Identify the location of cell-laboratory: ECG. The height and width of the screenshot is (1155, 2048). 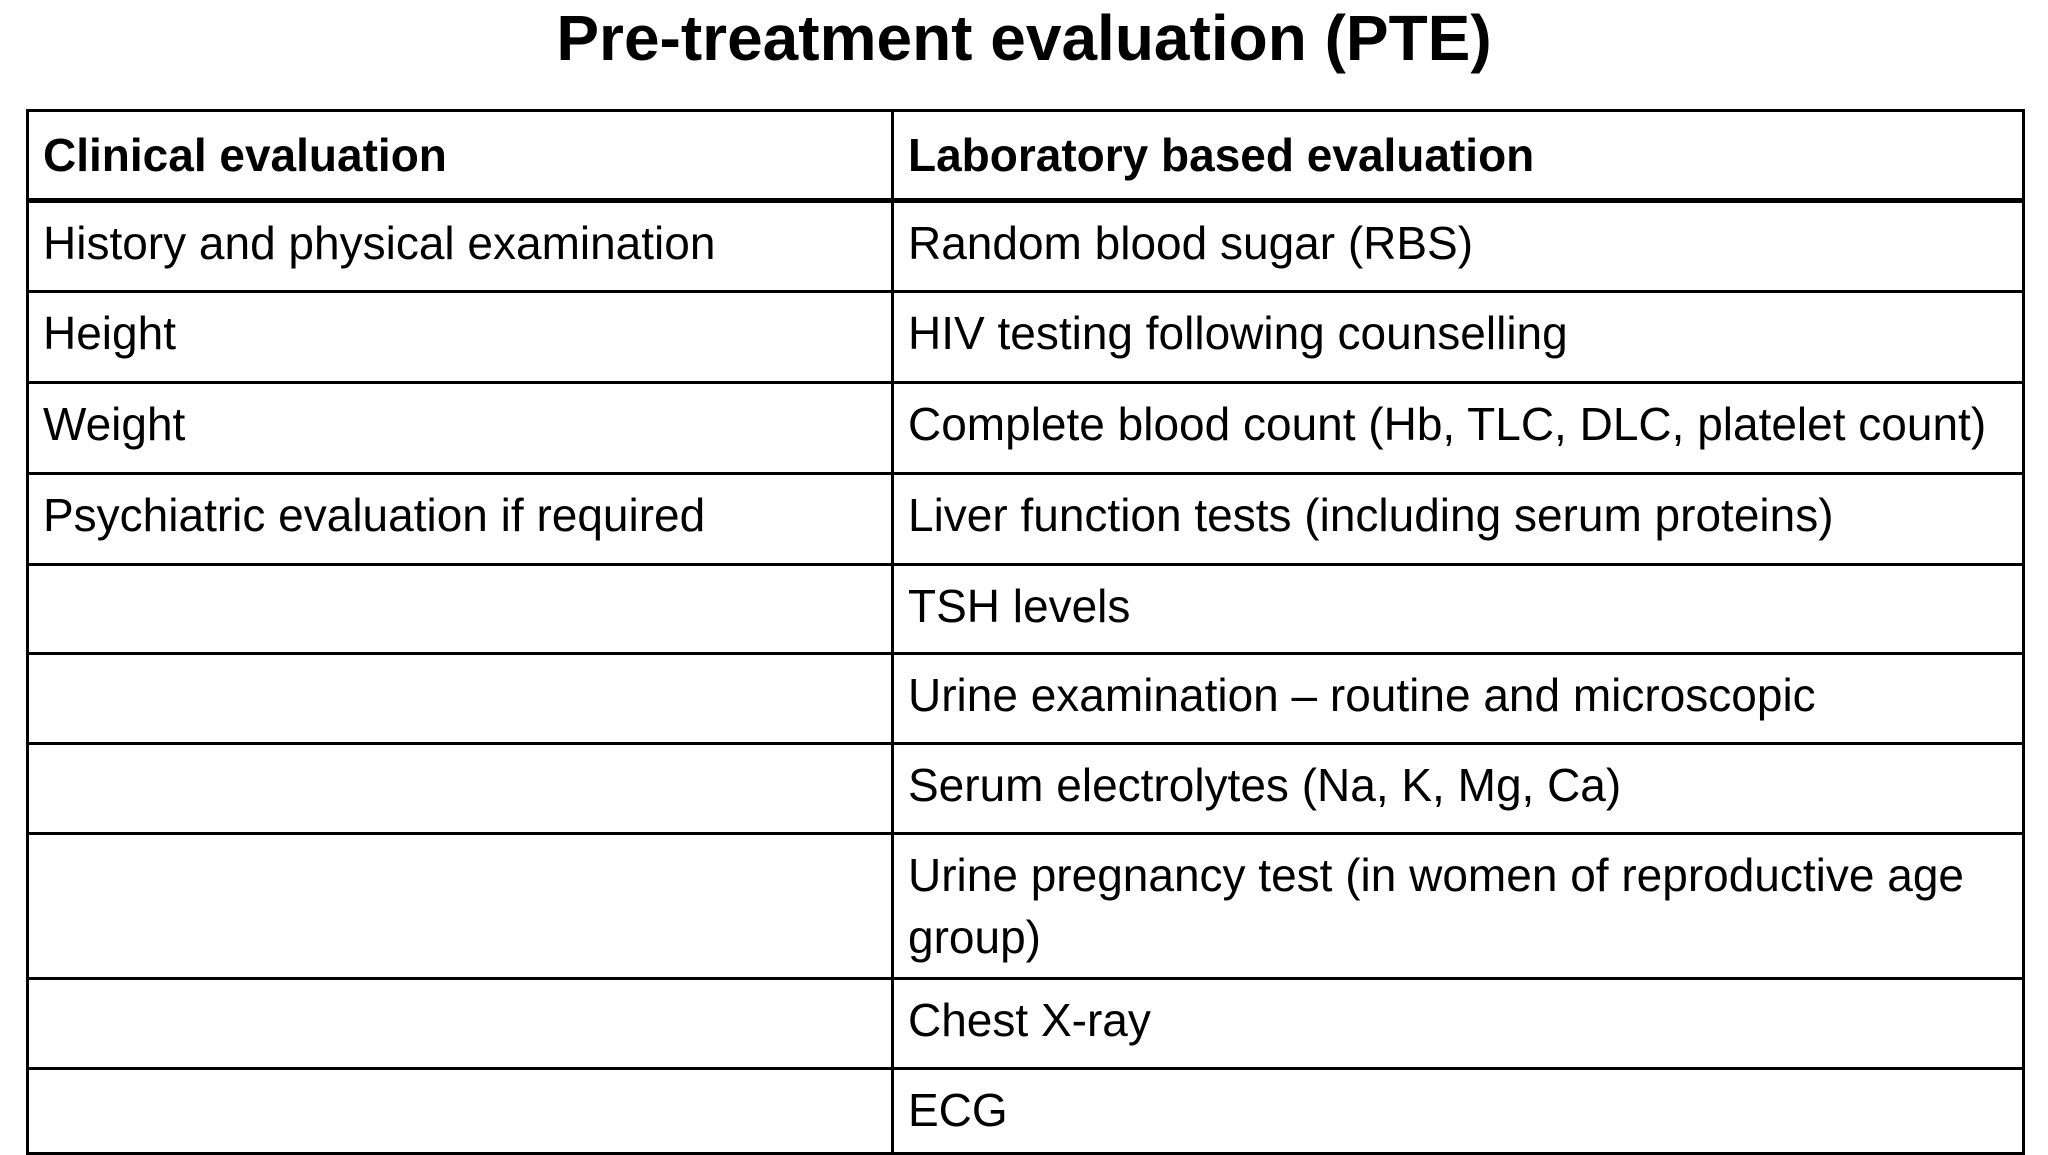
(1458, 1111).